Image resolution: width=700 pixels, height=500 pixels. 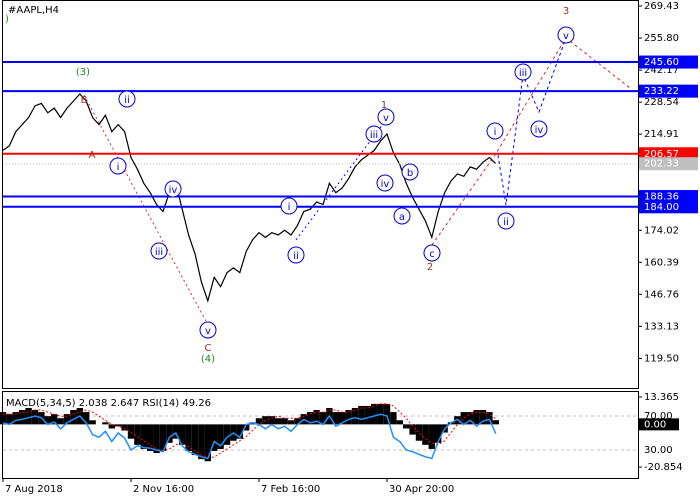 What do you see at coordinates (661, 197) in the screenshot?
I see `level-label: 188.36` at bounding box center [661, 197].